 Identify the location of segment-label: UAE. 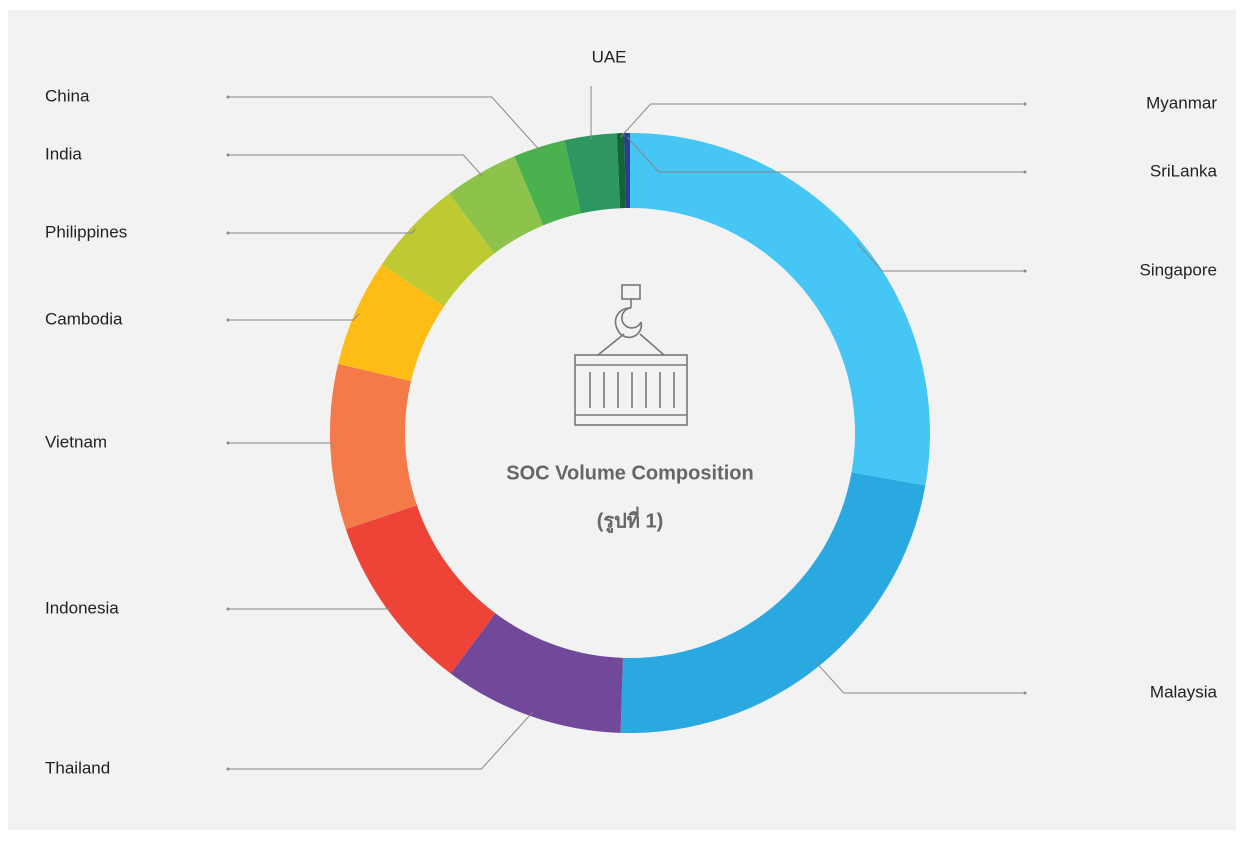
(609, 56).